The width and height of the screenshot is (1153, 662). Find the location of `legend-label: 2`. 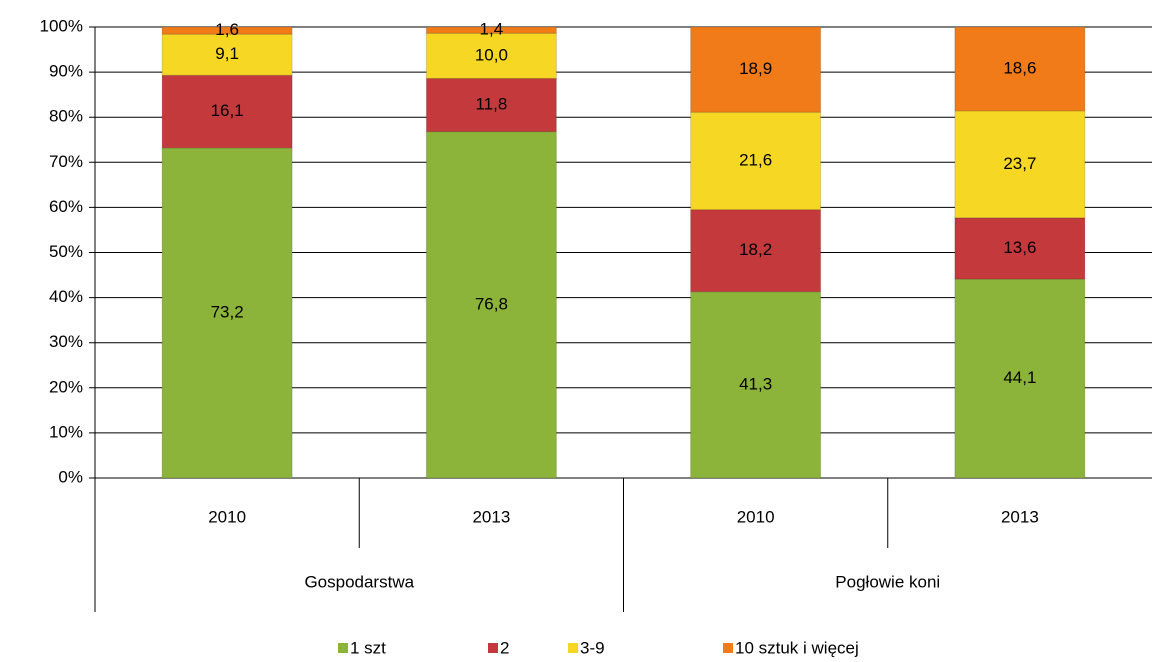

legend-label: 2 is located at coordinates (504, 647).